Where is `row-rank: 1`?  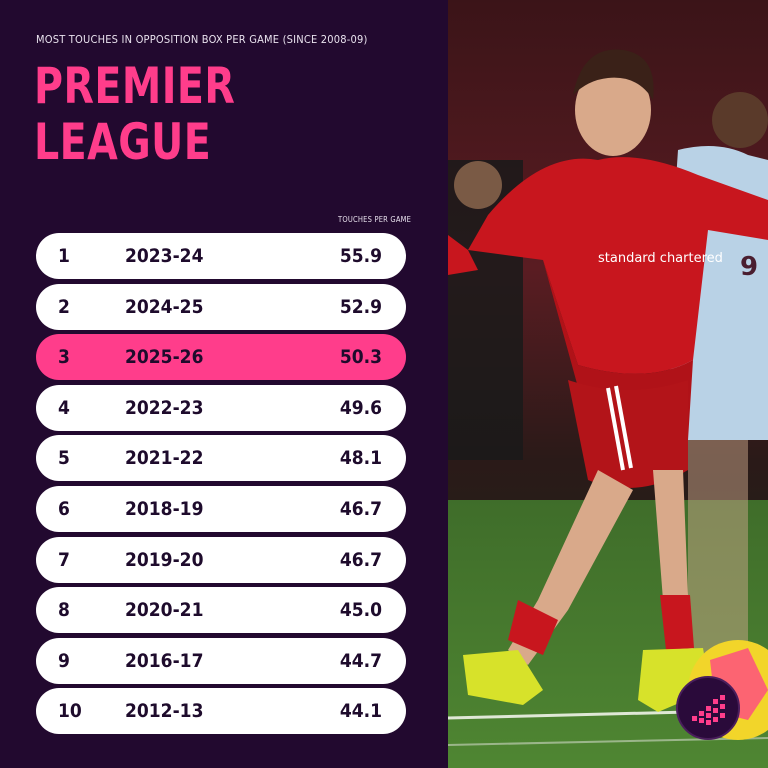
row-rank: 1 is located at coordinates (64, 256).